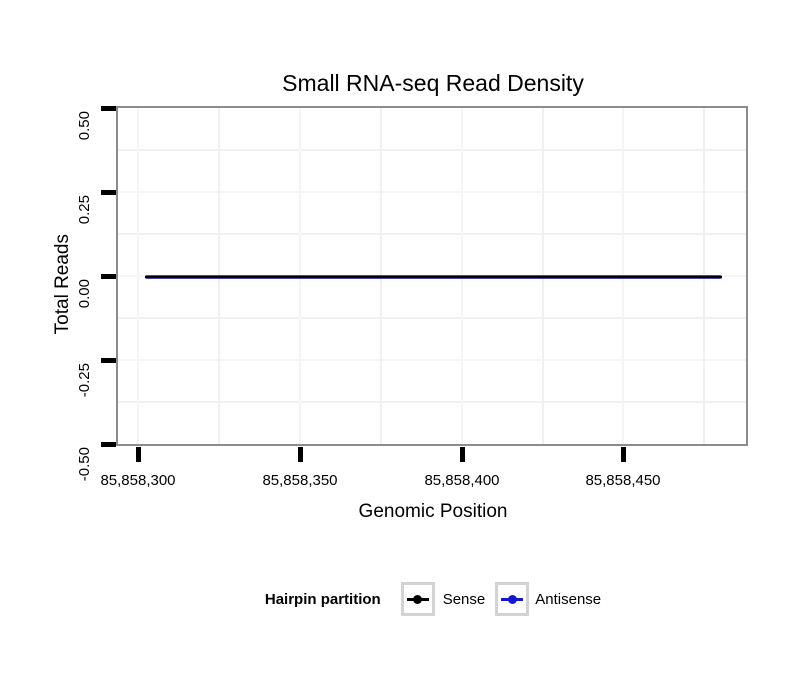 The height and width of the screenshot is (690, 810). What do you see at coordinates (84, 294) in the screenshot?
I see `y-tick-label: 0.00` at bounding box center [84, 294].